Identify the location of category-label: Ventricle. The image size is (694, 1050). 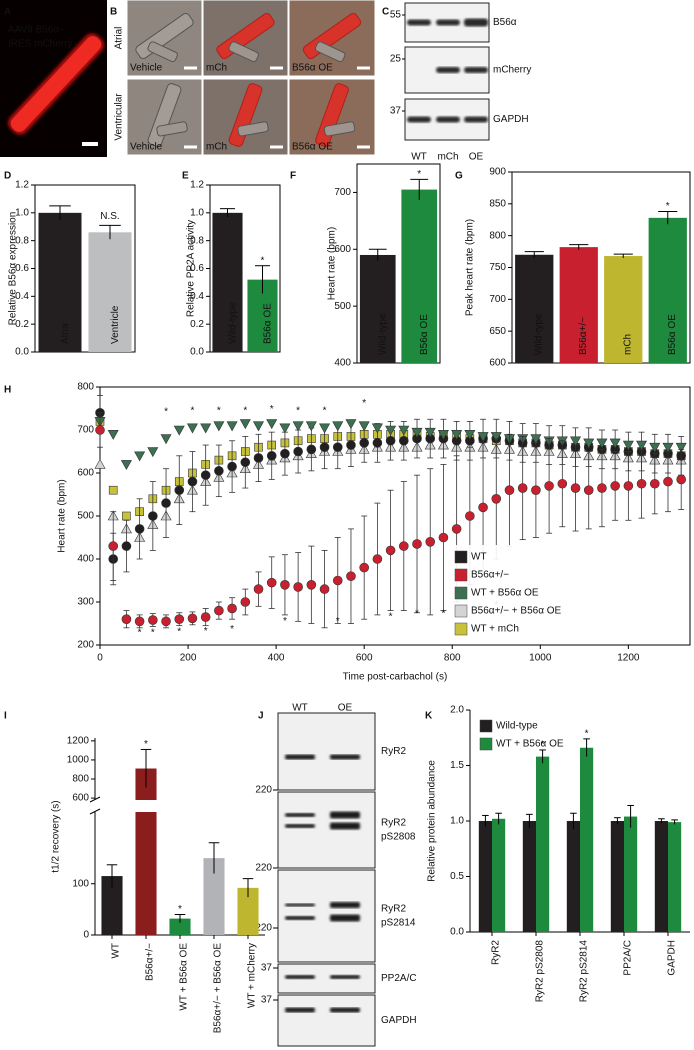
(115, 324).